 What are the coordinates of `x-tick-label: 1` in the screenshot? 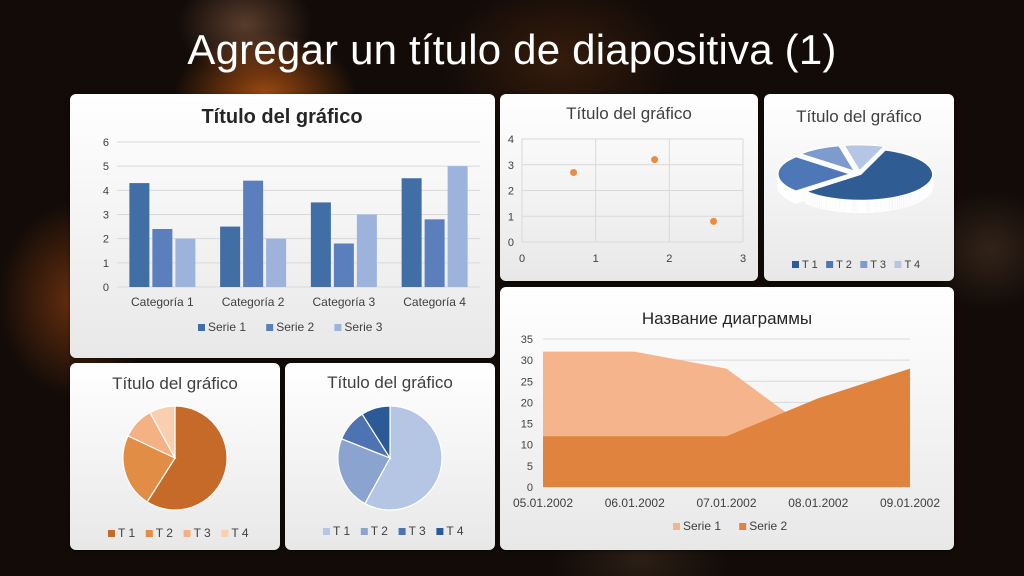 It's located at (596, 259).